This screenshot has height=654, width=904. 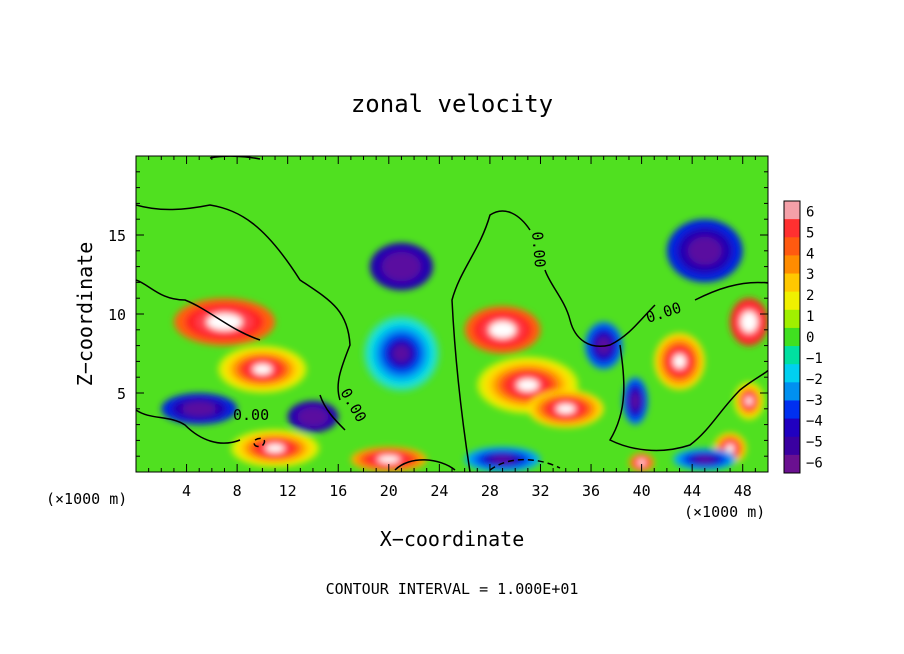 What do you see at coordinates (186, 491) in the screenshot?
I see `x-tick-label: 4` at bounding box center [186, 491].